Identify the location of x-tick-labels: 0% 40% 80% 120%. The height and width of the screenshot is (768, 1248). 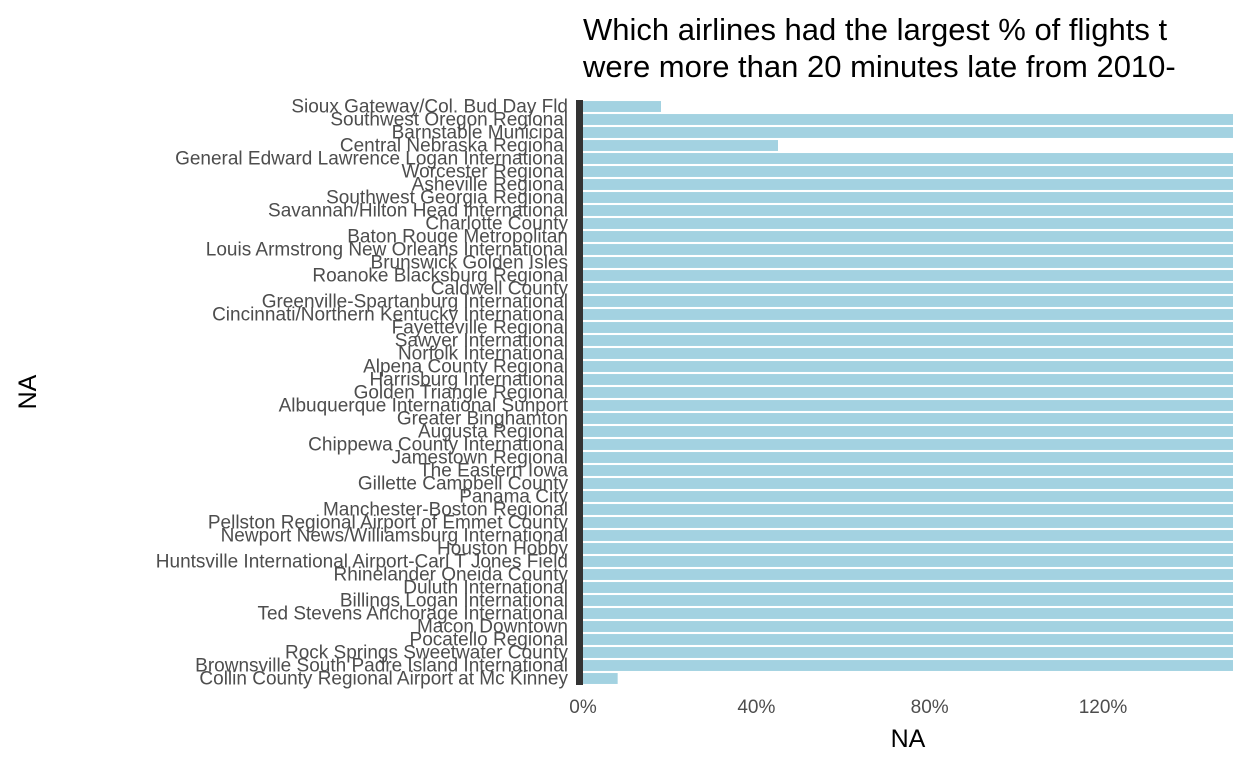
(848, 707).